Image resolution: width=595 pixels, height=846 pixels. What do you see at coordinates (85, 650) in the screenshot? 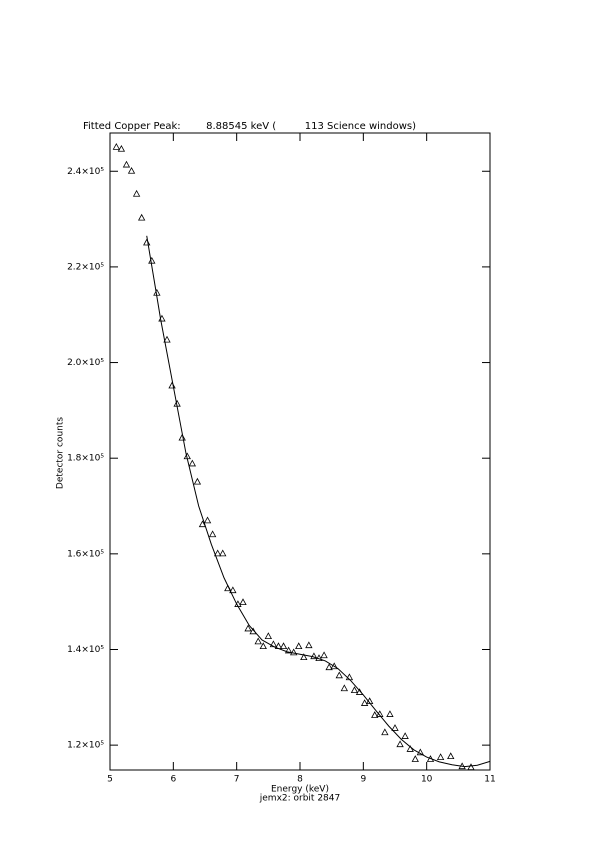
I see `y-tick-label: 1.4×10⁵` at bounding box center [85, 650].